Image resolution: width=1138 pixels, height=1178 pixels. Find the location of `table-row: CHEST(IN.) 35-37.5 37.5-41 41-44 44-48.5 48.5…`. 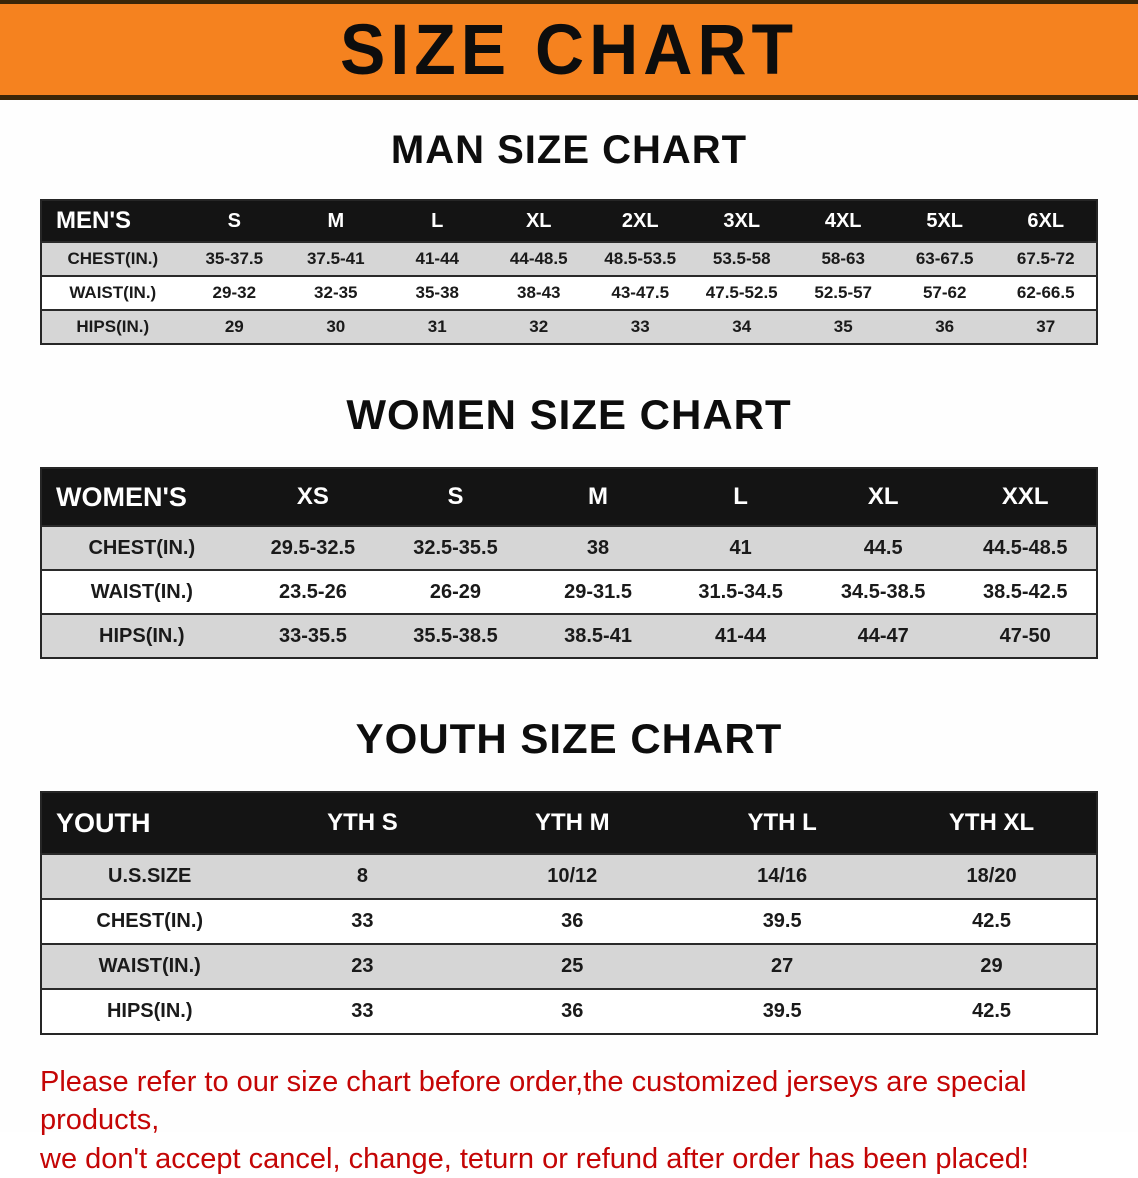

table-row: CHEST(IN.) 35-37.5 37.5-41 41-44 44-48.5 48.5… is located at coordinates (569, 259).